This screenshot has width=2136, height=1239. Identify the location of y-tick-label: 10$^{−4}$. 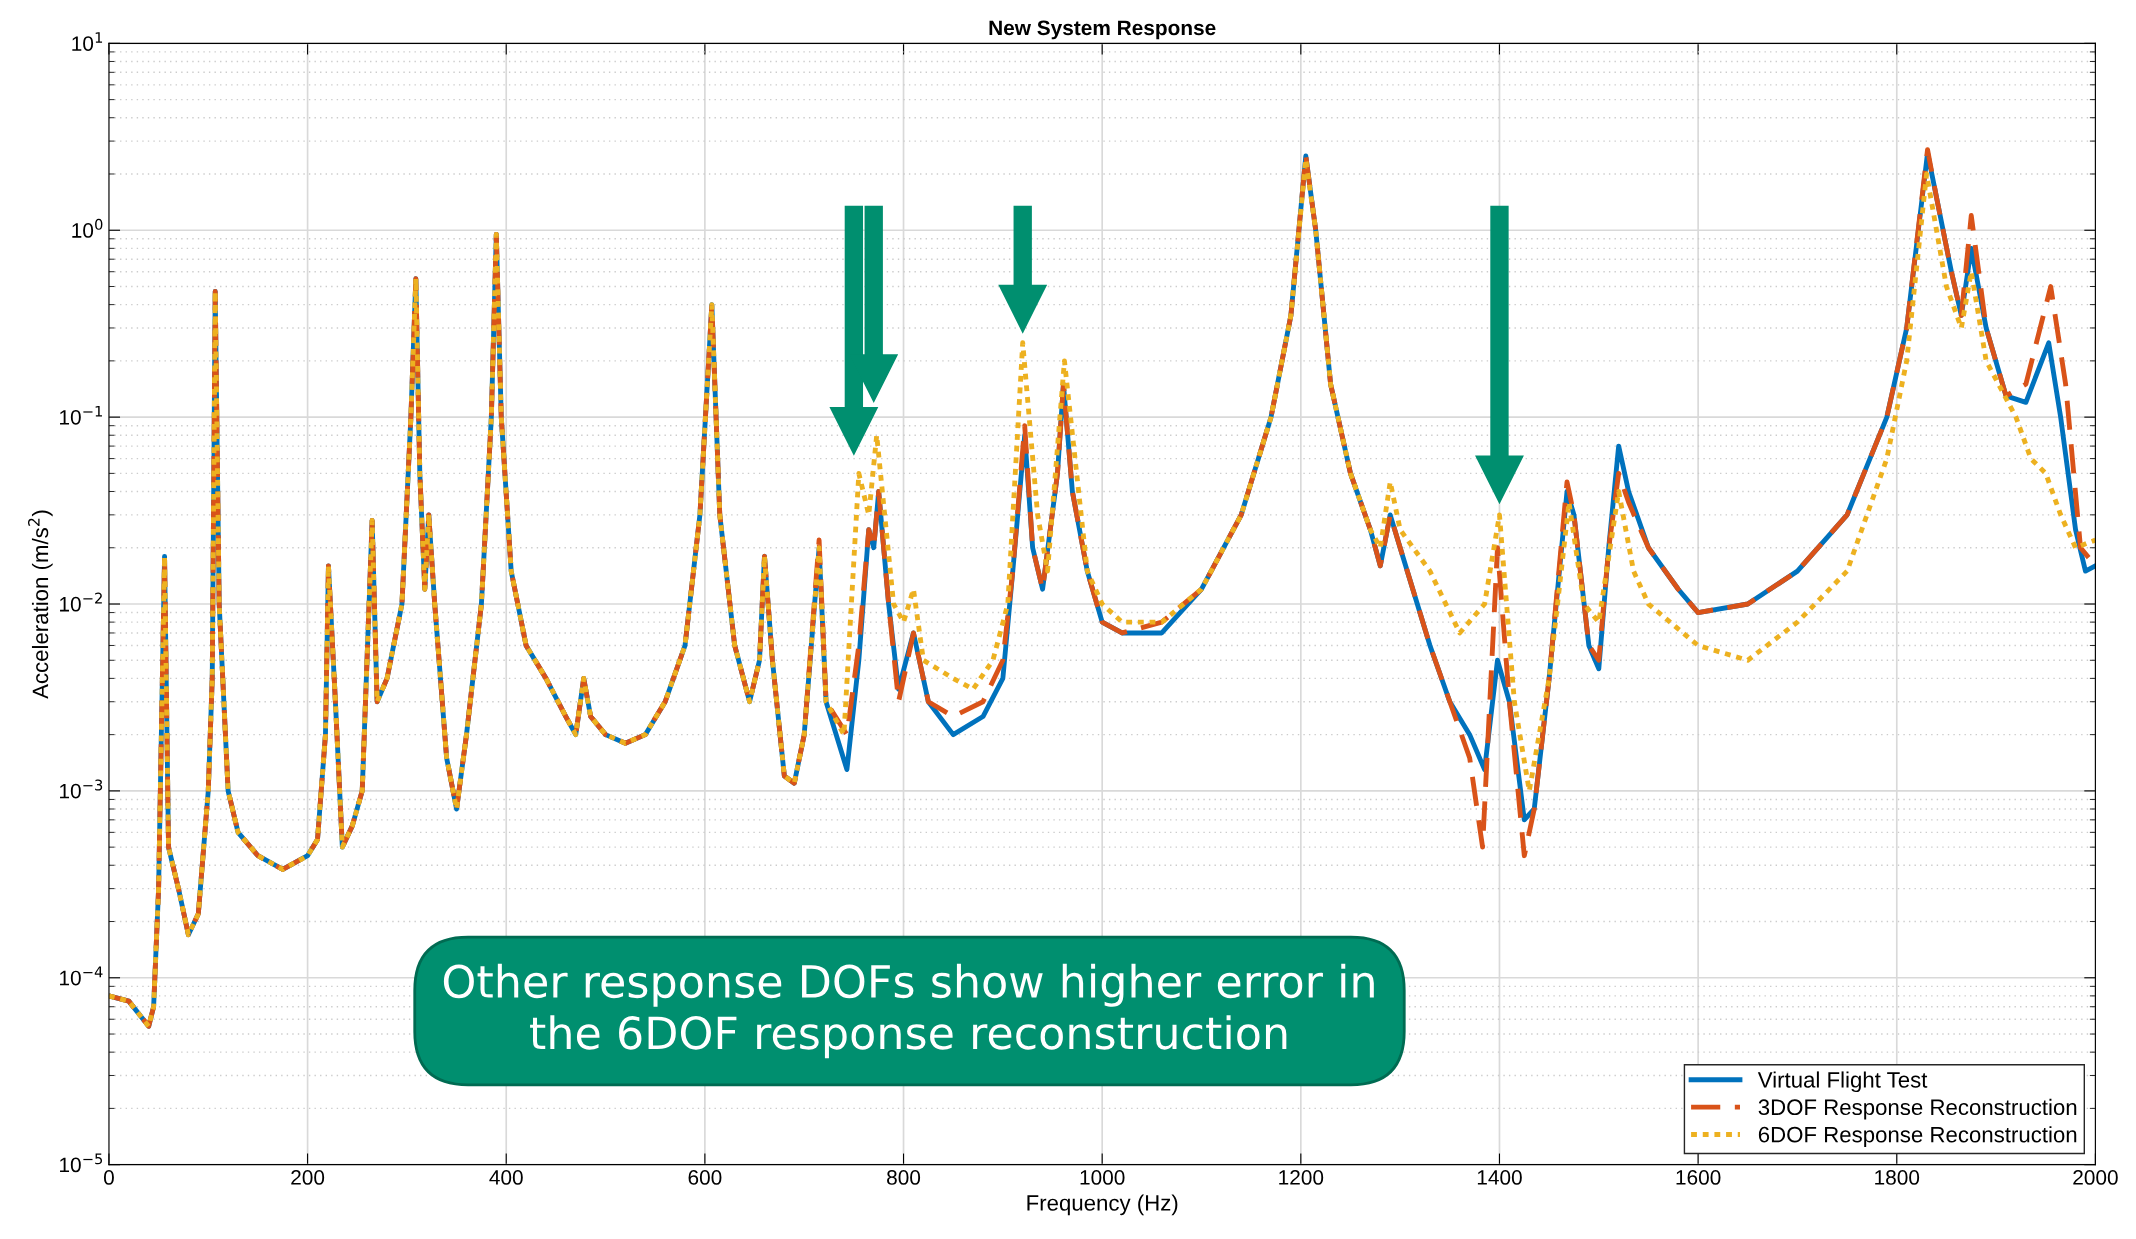
(81, 976).